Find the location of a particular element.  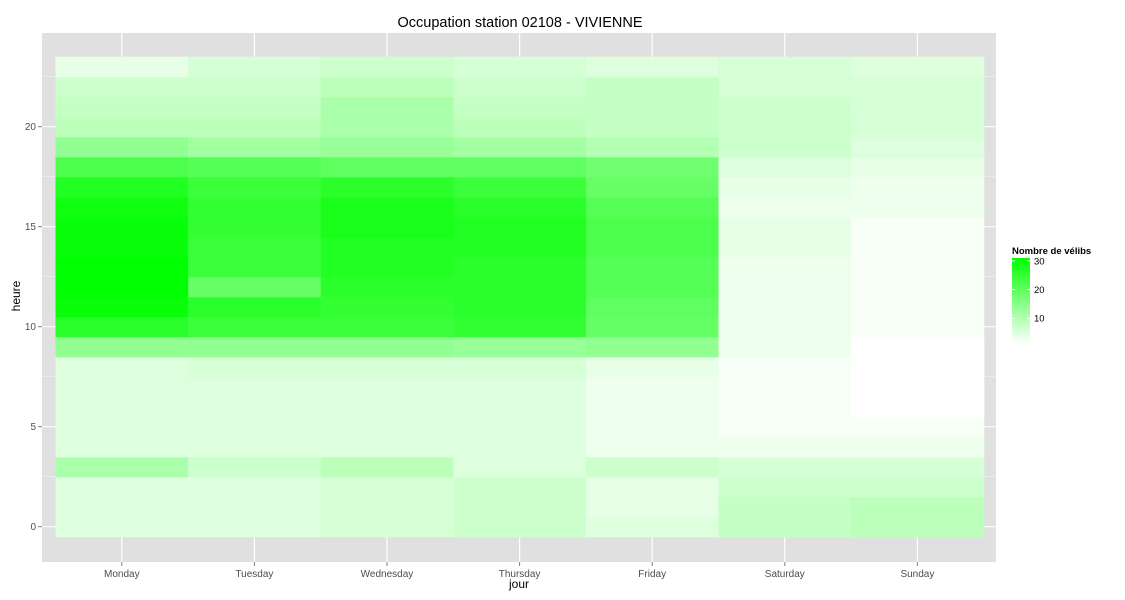

y-tick-label: 5 is located at coordinates (33, 427).